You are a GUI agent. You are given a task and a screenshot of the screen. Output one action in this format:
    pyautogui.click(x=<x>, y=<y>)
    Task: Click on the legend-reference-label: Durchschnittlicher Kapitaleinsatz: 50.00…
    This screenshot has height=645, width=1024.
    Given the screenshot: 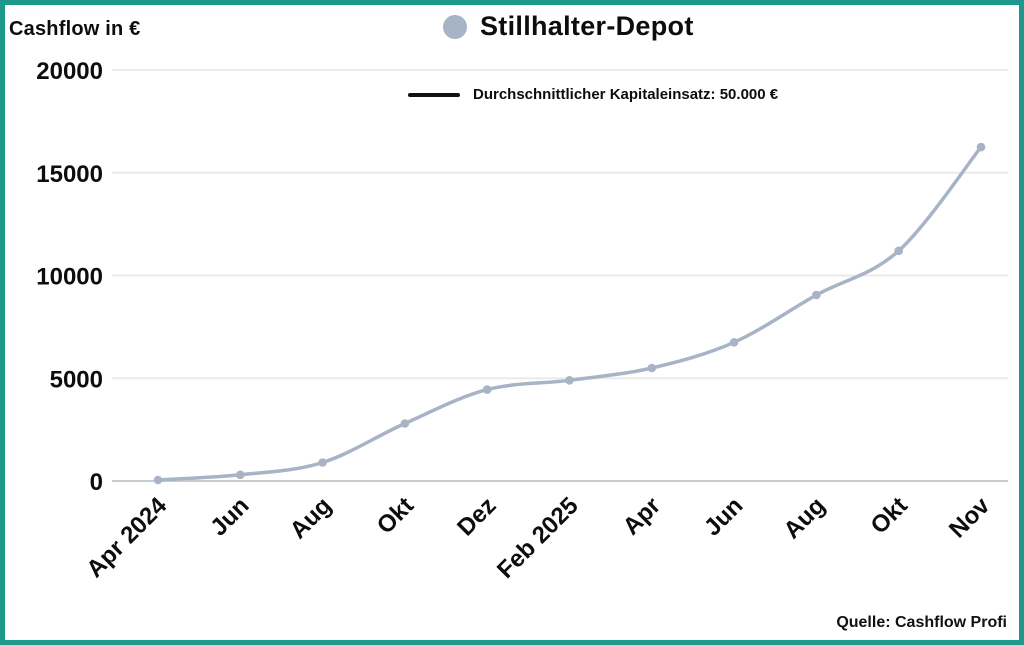 What is the action you would take?
    pyautogui.click(x=626, y=94)
    